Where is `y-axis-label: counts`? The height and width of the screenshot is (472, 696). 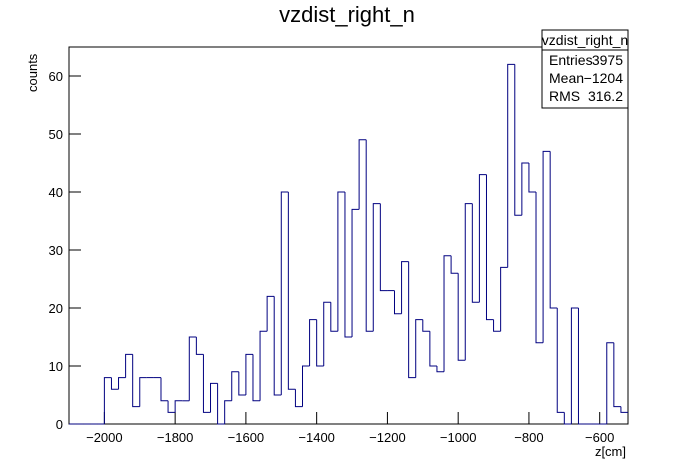
y-axis-label: counts is located at coordinates (32, 72).